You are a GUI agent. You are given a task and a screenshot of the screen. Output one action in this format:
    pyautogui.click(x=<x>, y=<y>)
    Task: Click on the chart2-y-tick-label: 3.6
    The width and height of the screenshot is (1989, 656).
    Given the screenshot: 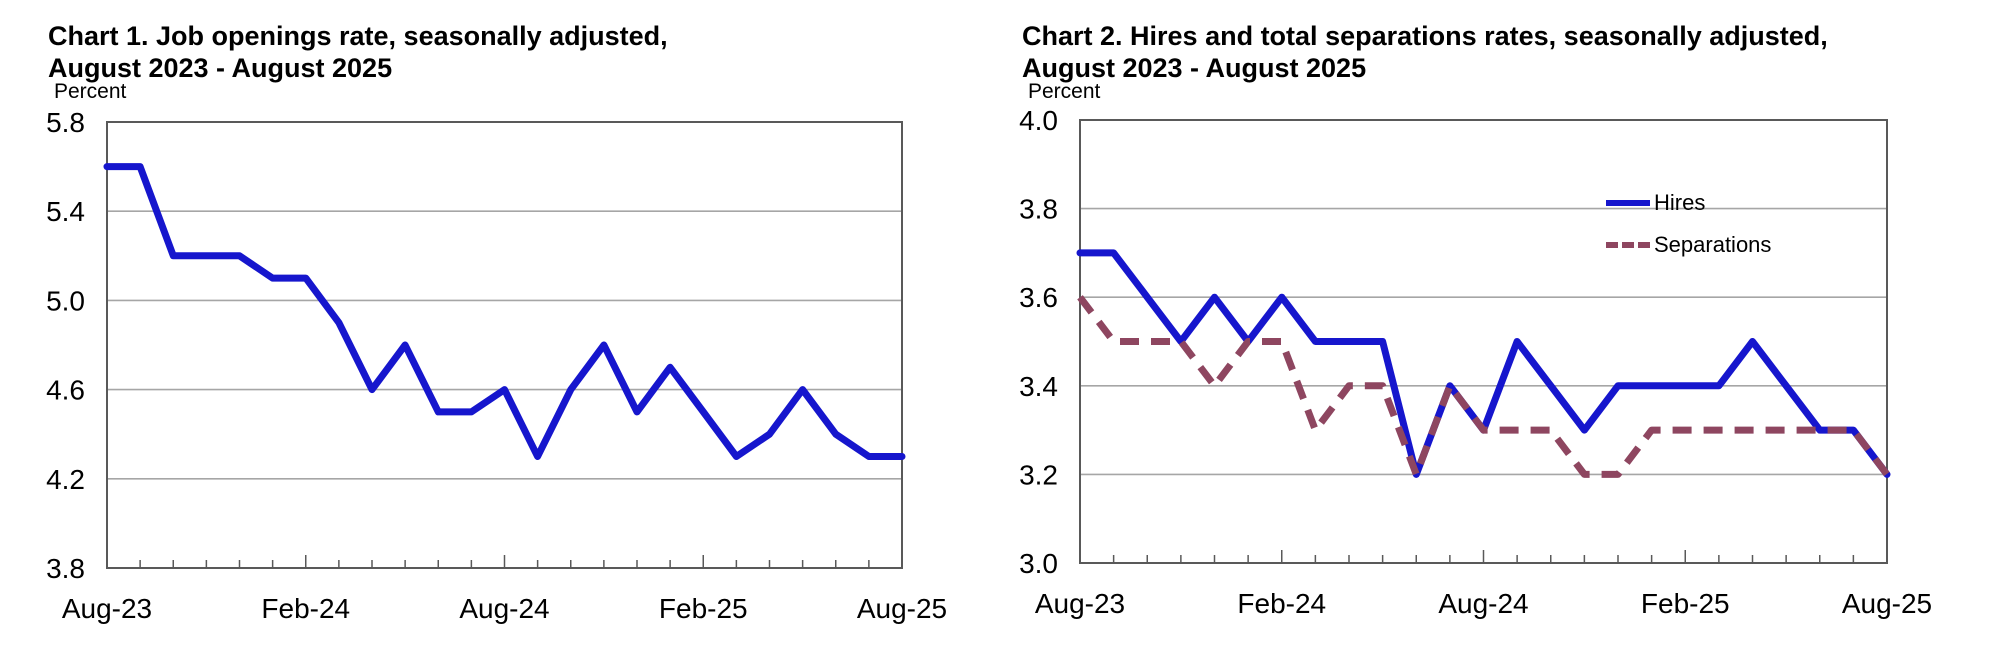 What is the action you would take?
    pyautogui.click(x=1038, y=297)
    